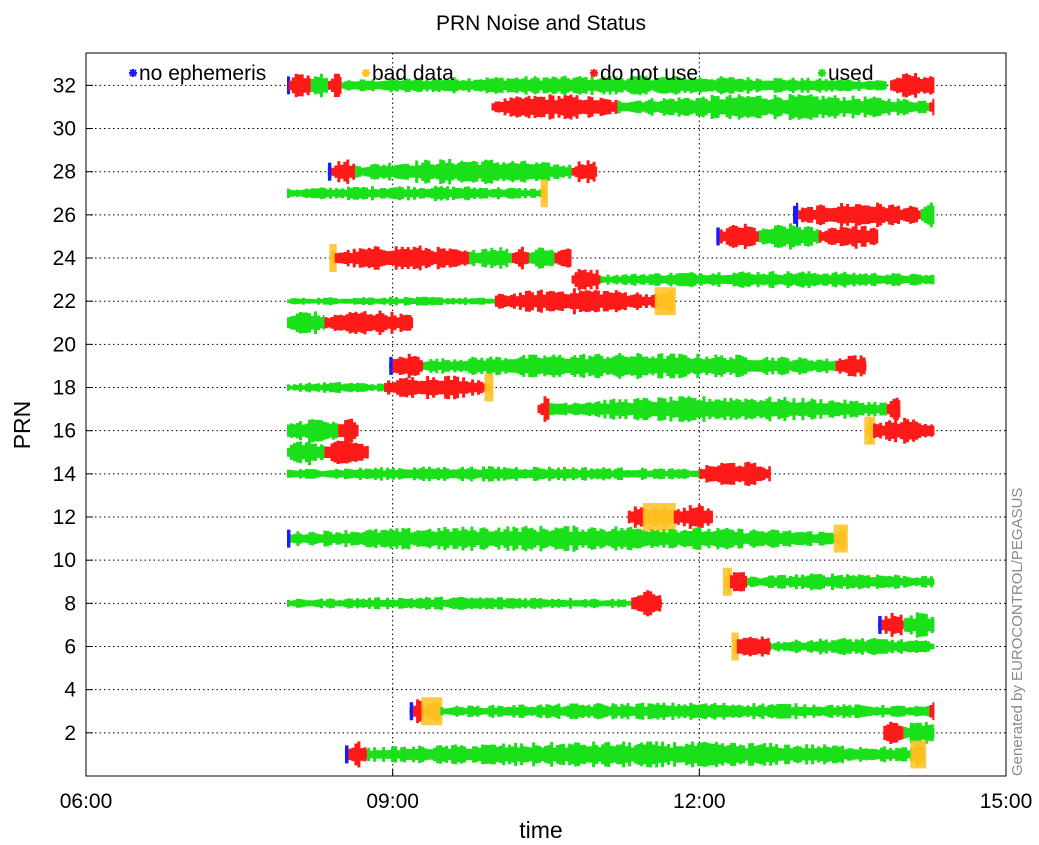 The image size is (1039, 845). I want to click on prn-25-row, so click(797, 236).